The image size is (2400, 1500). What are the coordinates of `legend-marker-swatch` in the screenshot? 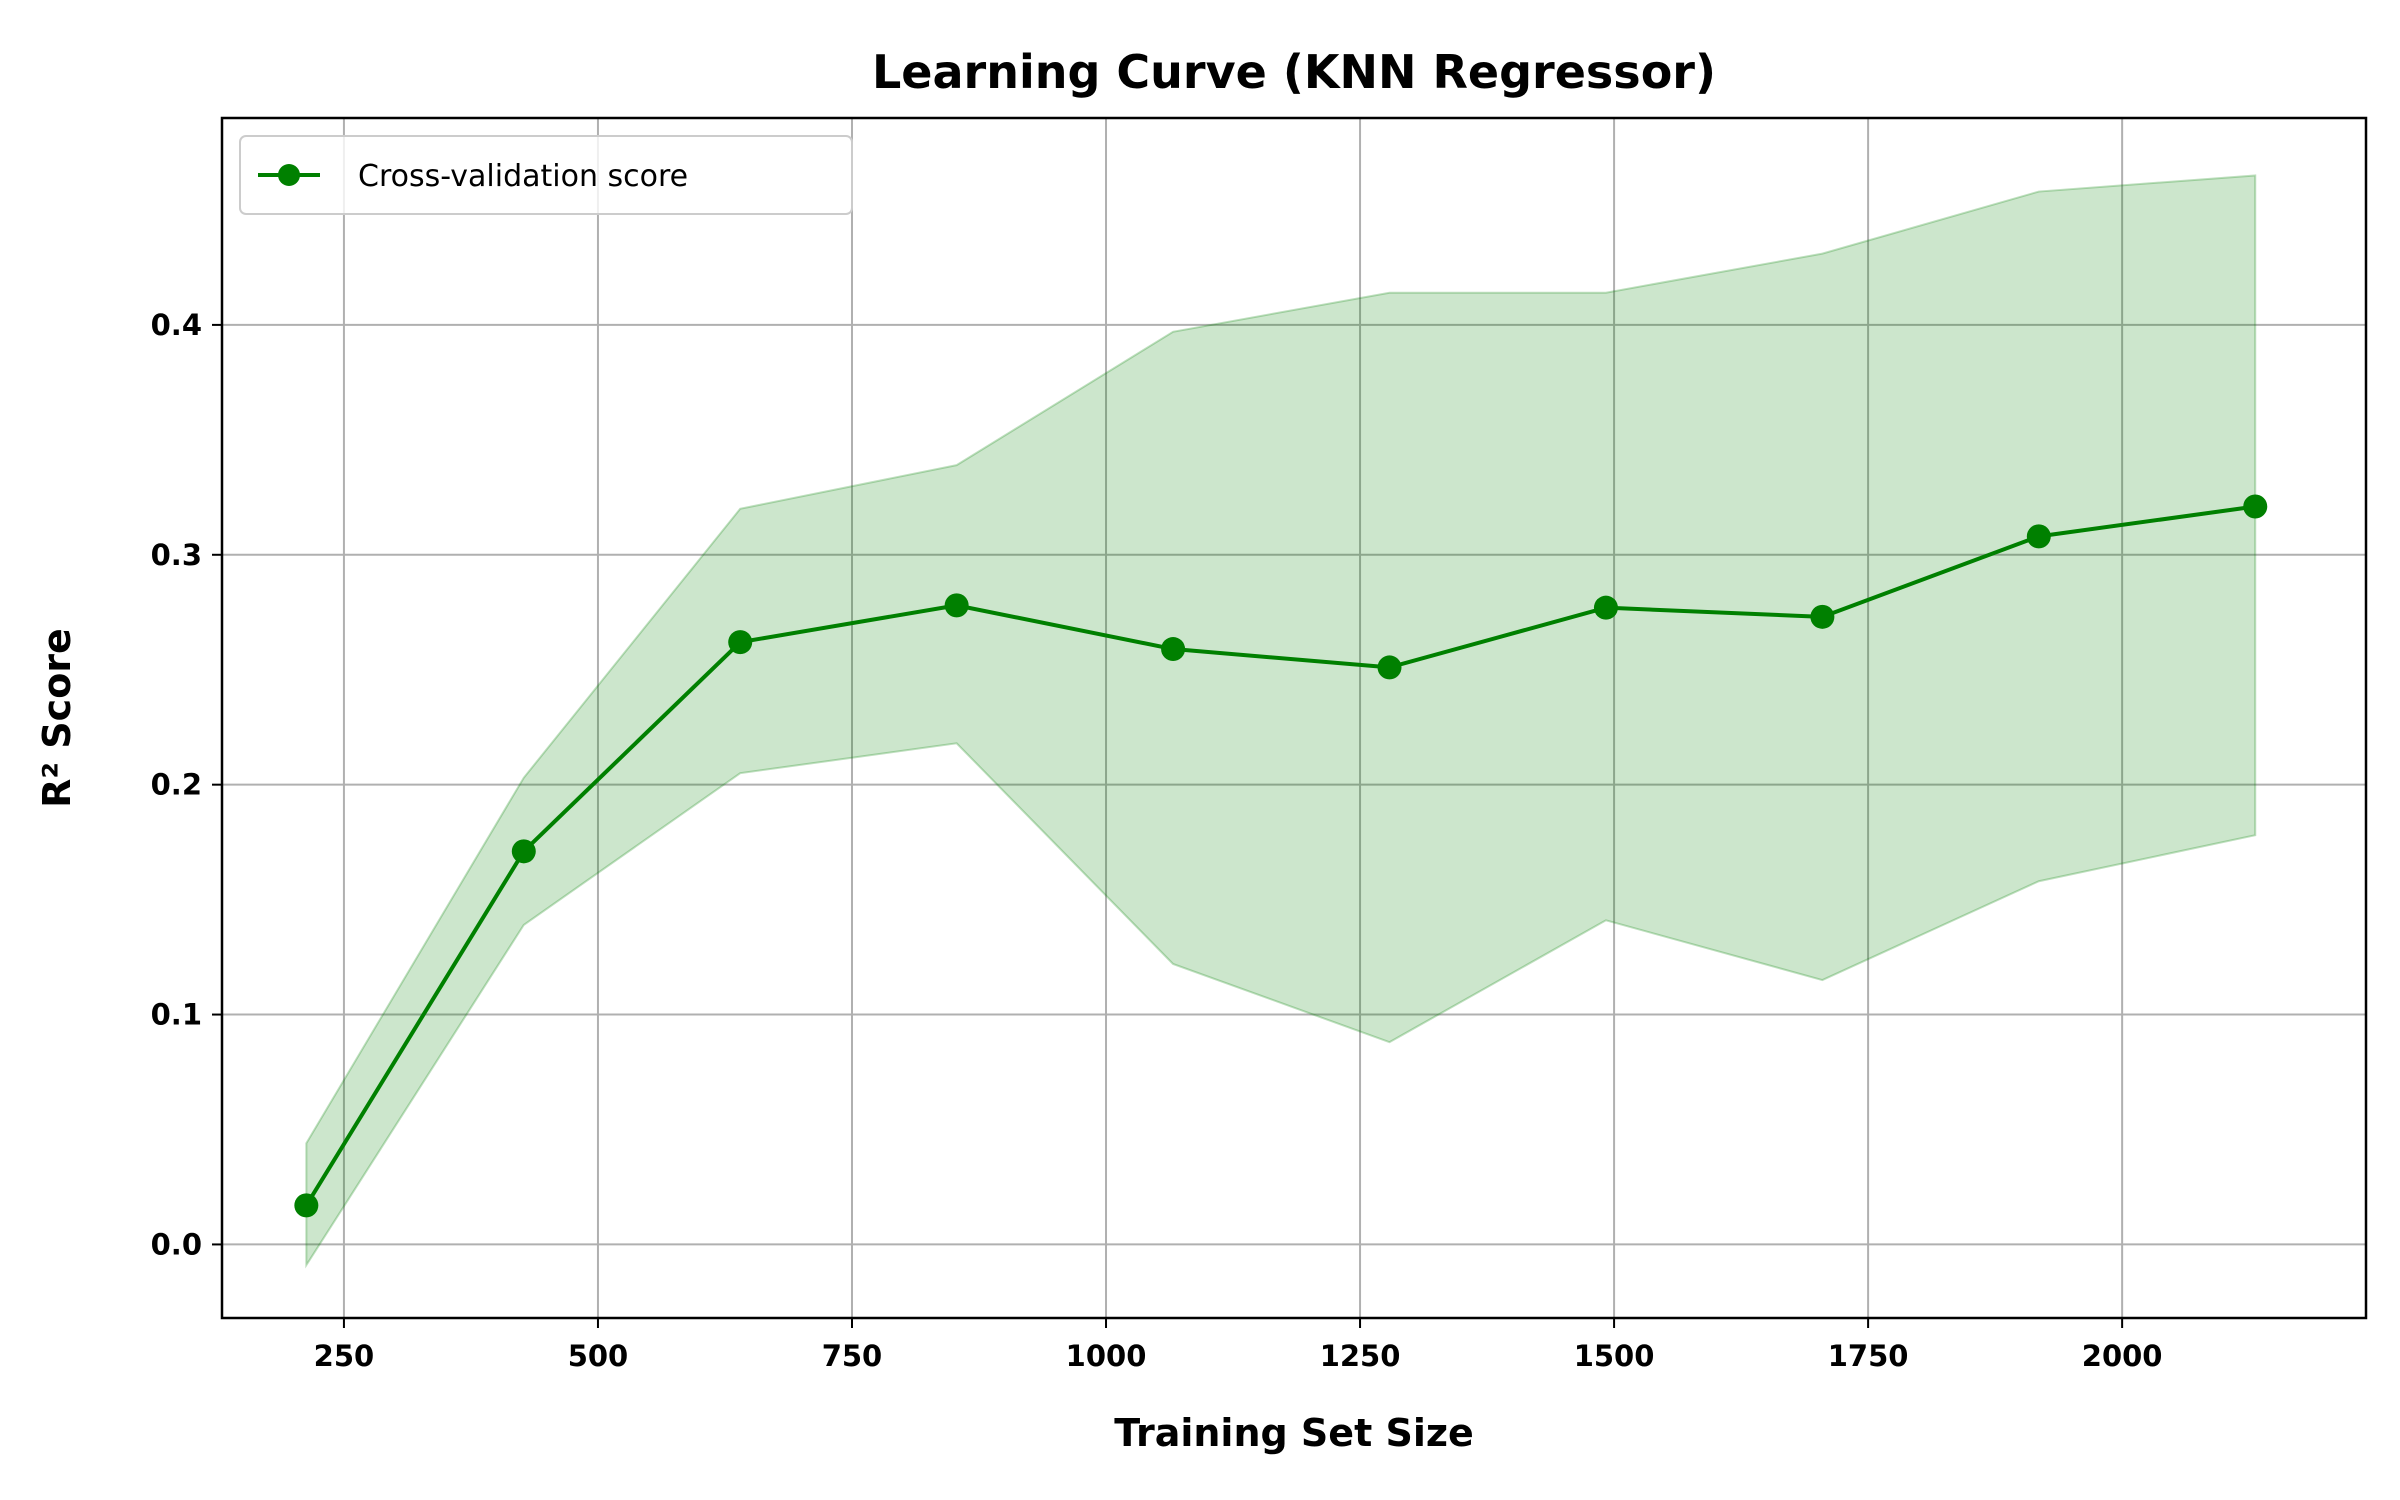 It's located at (289, 175).